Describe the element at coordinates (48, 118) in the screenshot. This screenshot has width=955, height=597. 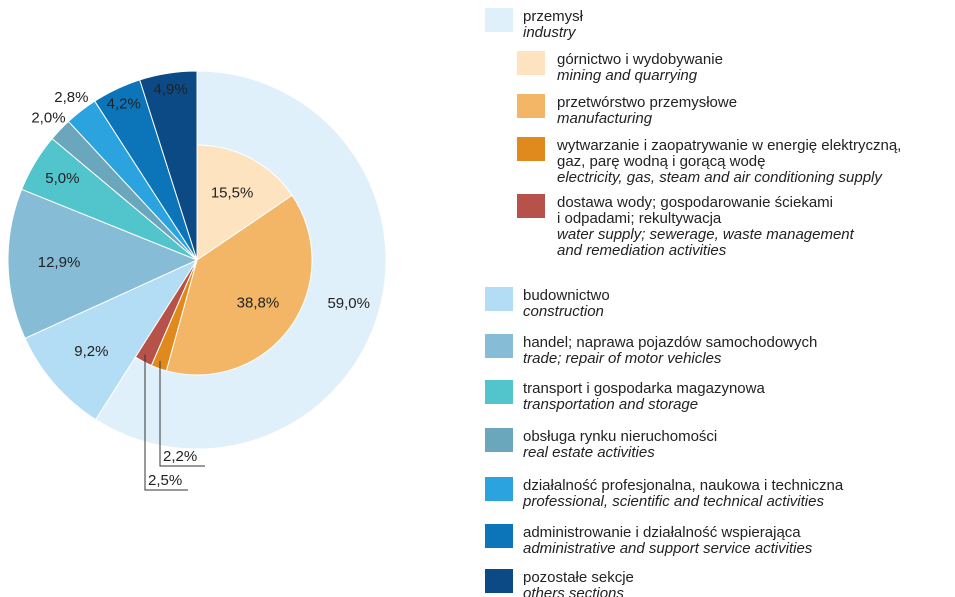
I see `value-label: 2,0%` at that location.